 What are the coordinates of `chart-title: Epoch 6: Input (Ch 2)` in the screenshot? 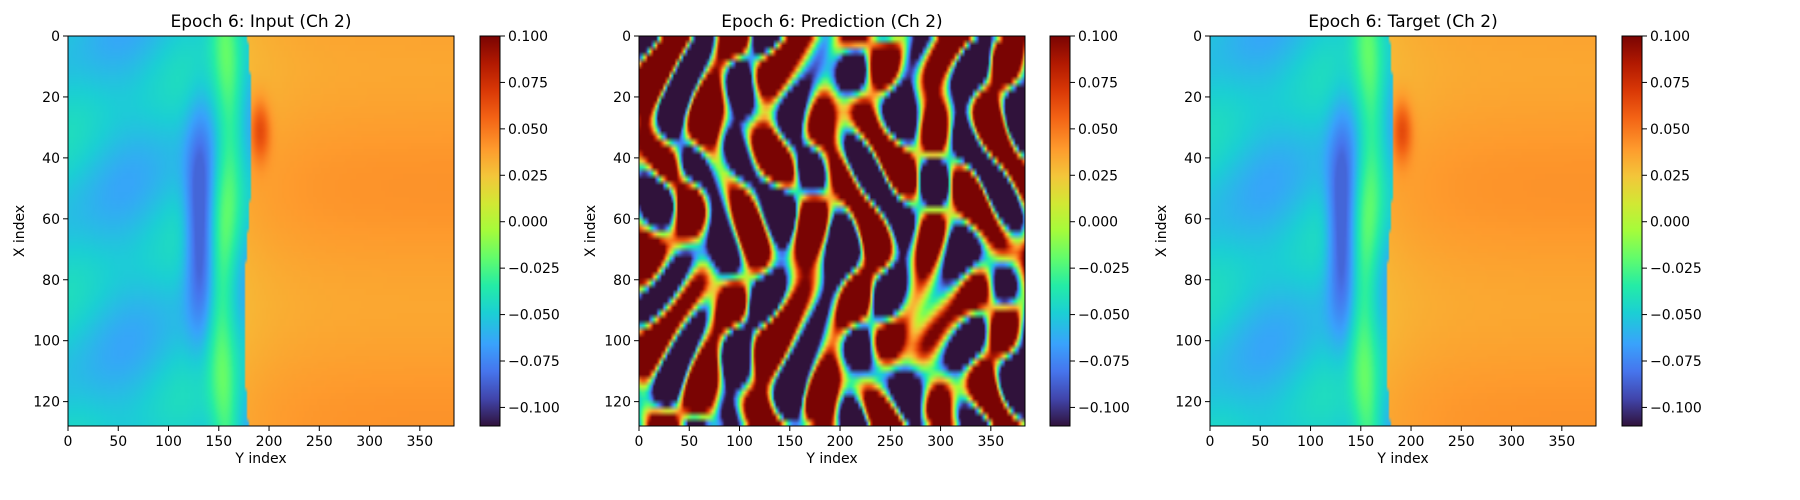 It's located at (261, 22).